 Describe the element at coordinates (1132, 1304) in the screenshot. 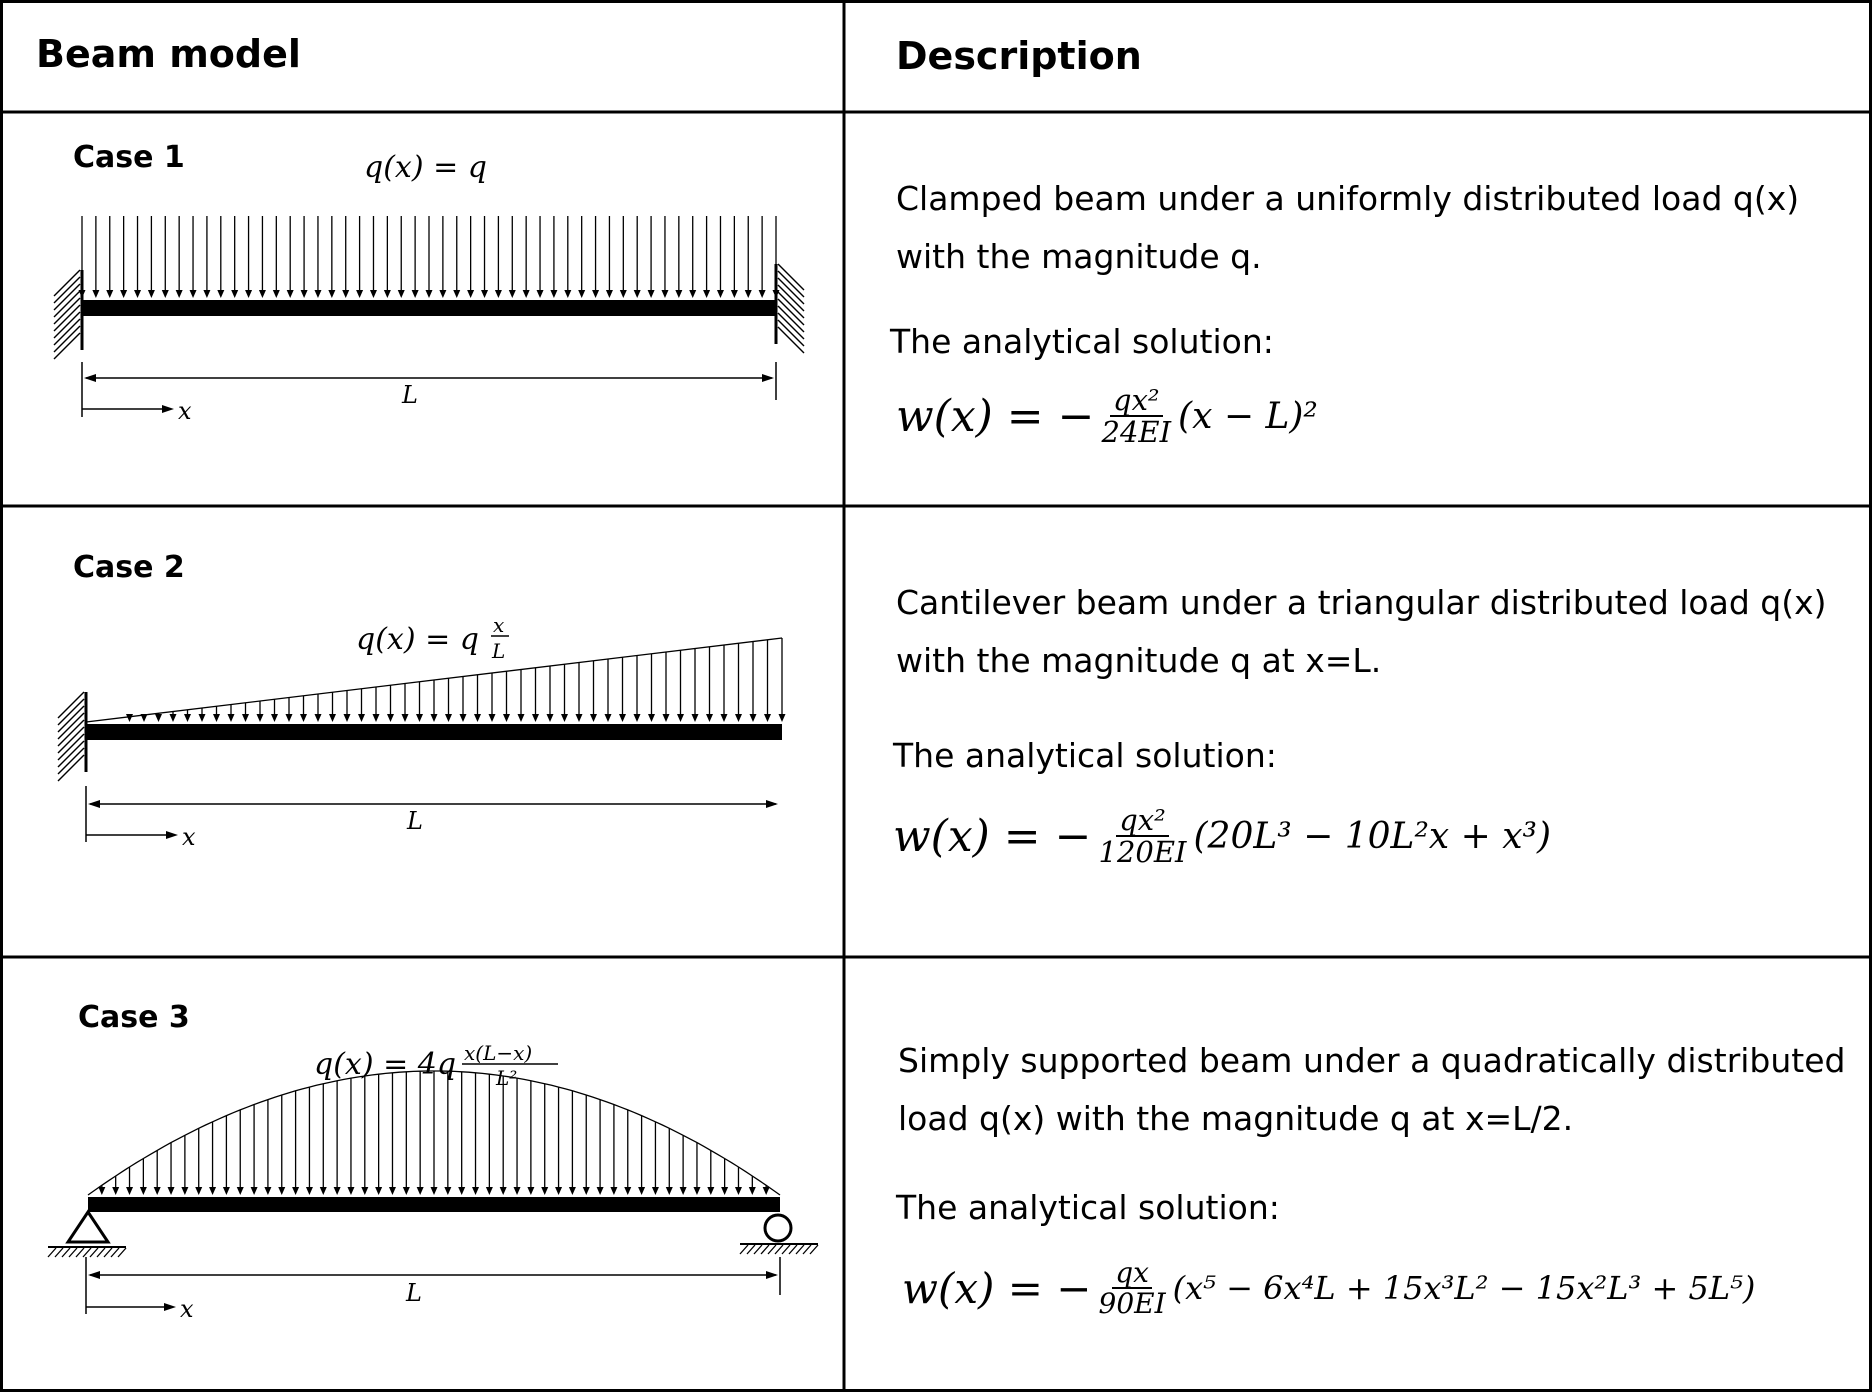

I see `case-3-formula-den: 90EI` at that location.